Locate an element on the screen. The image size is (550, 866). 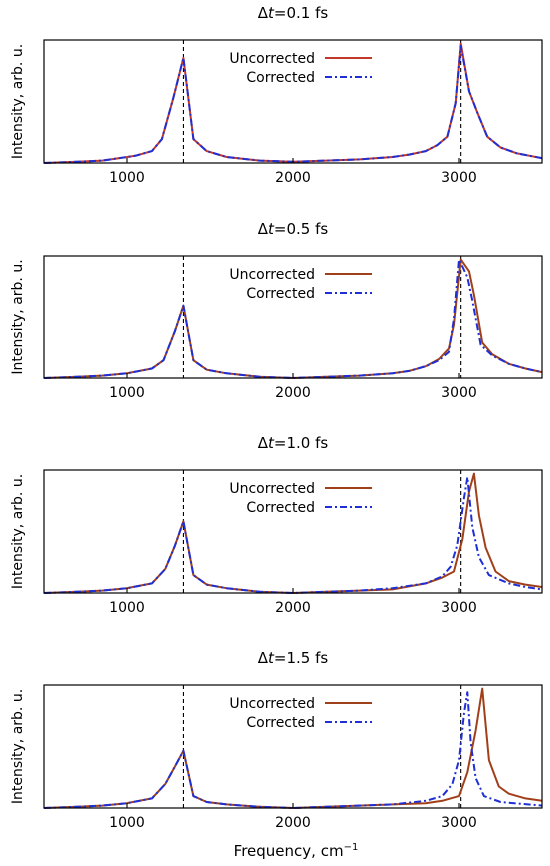
x-axis-label-text: Frequency, cm is located at coordinates (289, 851).